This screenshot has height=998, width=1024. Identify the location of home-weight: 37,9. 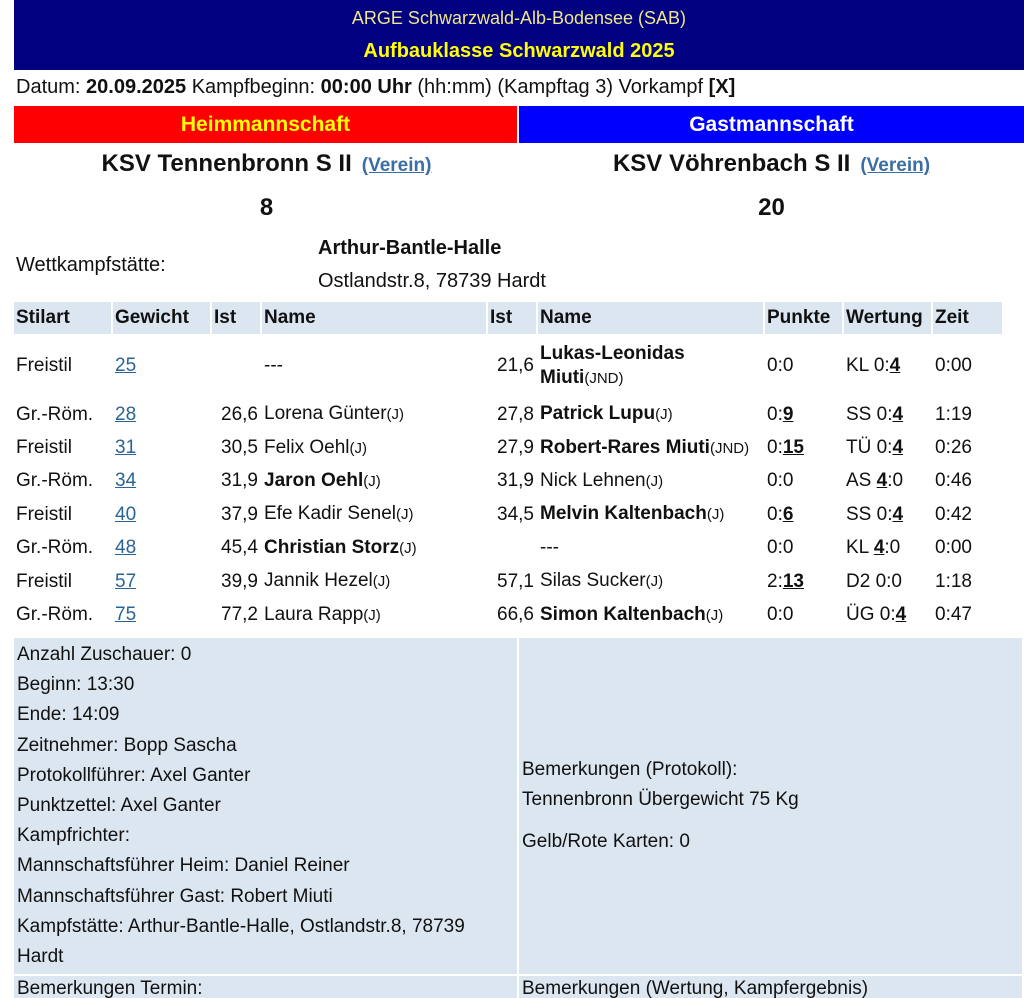
(239, 514).